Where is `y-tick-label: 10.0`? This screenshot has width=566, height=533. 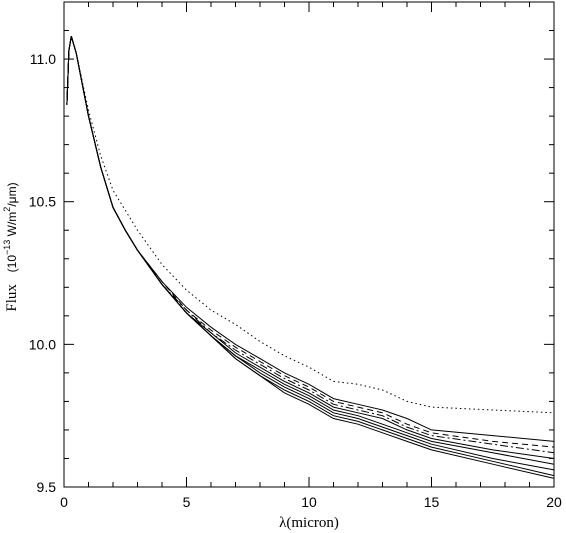
y-tick-label: 10.0 is located at coordinates (42, 344).